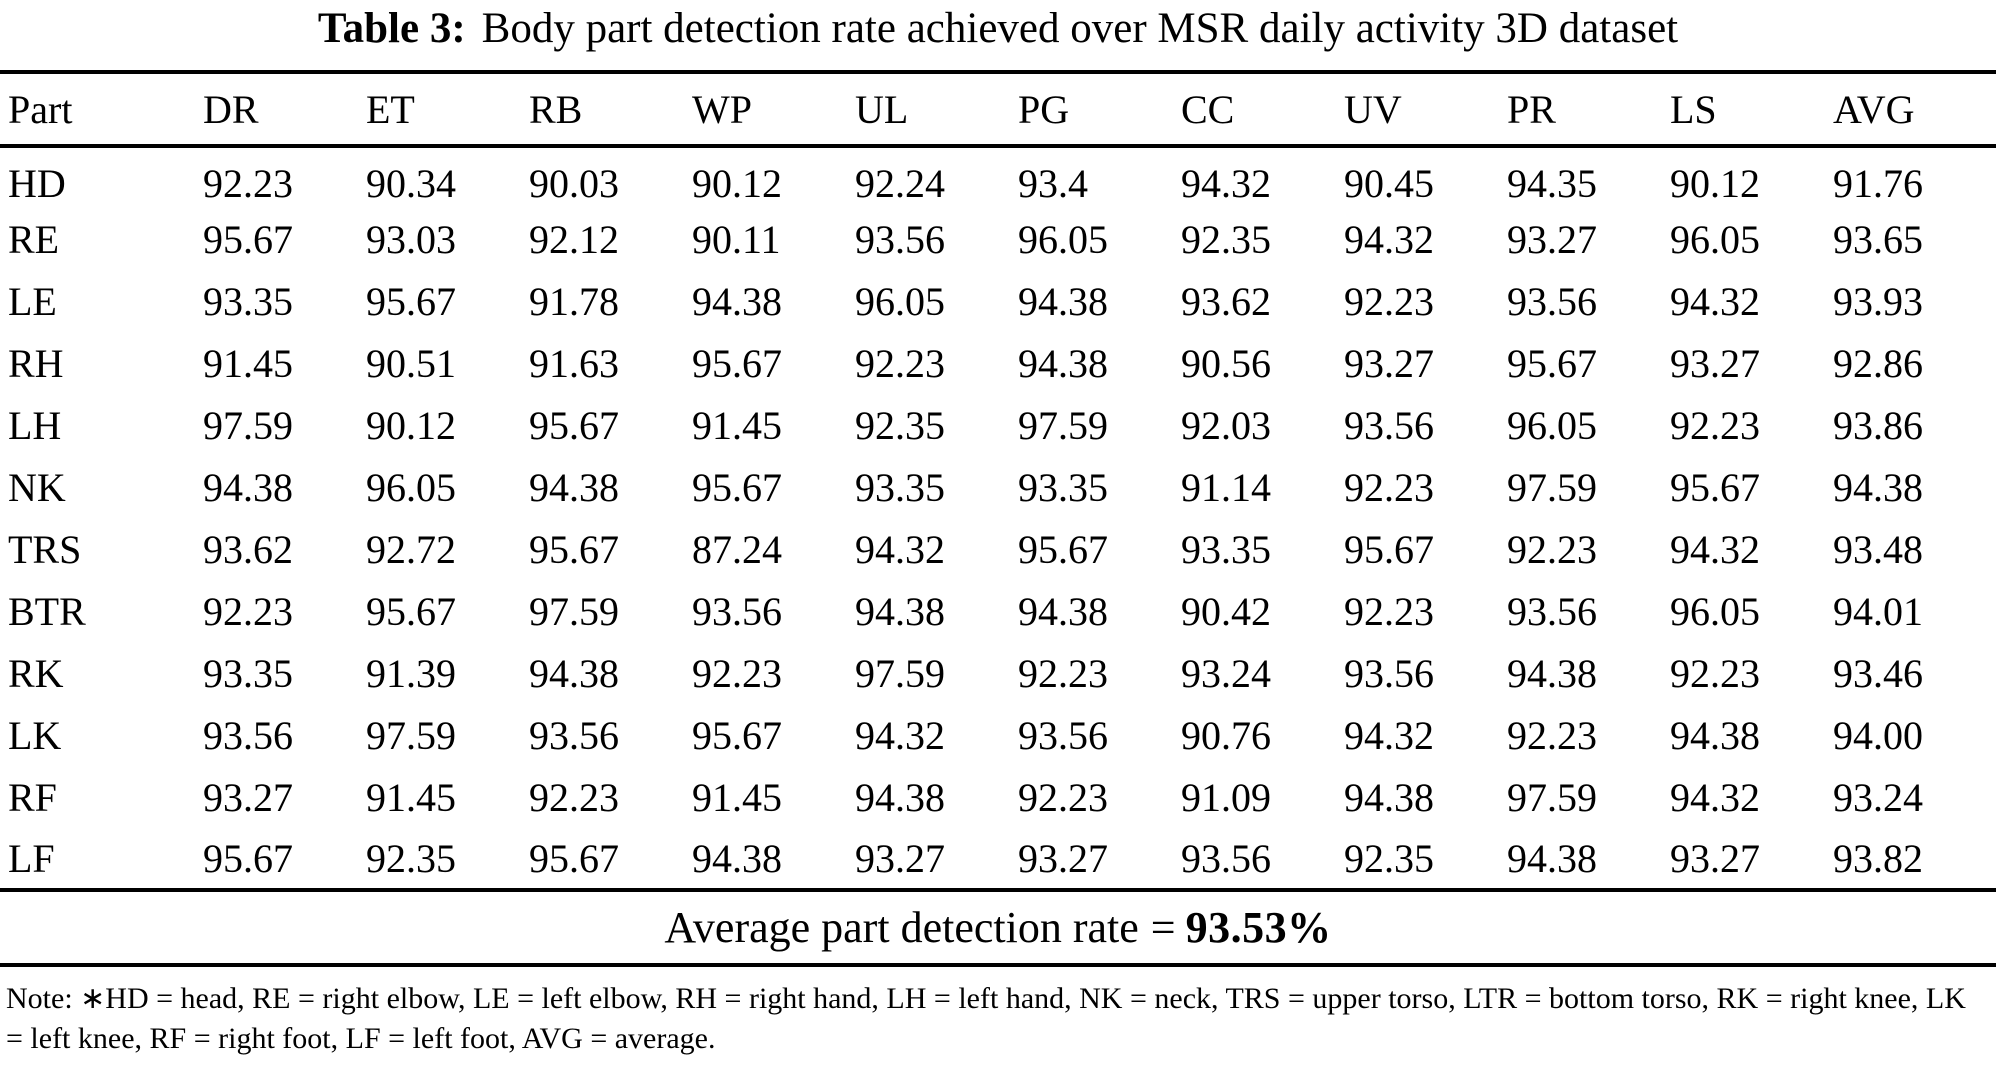 This screenshot has height=1075, width=1996. What do you see at coordinates (47, 611) in the screenshot?
I see `row-label: BTR` at bounding box center [47, 611].